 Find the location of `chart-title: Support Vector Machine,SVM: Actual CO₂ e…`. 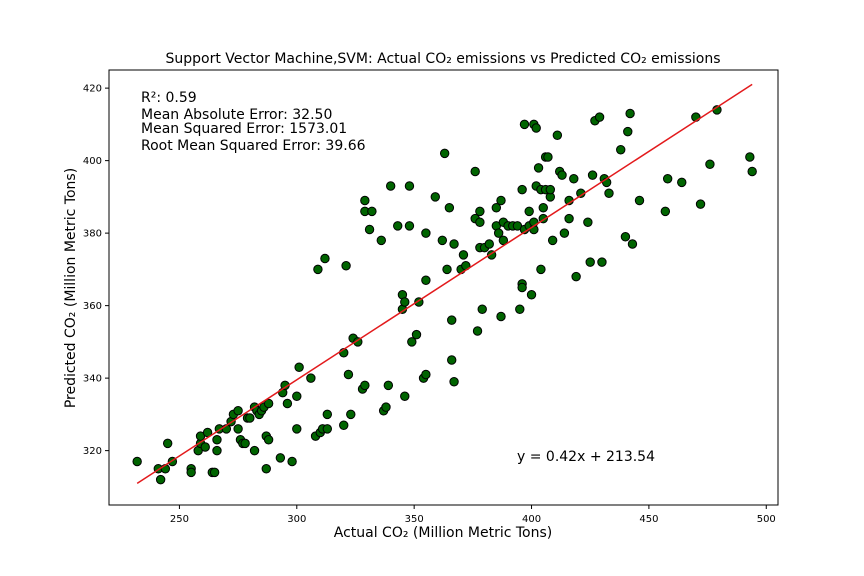

chart-title: Support Vector Machine,SVM: Actual CO₂ e… is located at coordinates (443, 59).